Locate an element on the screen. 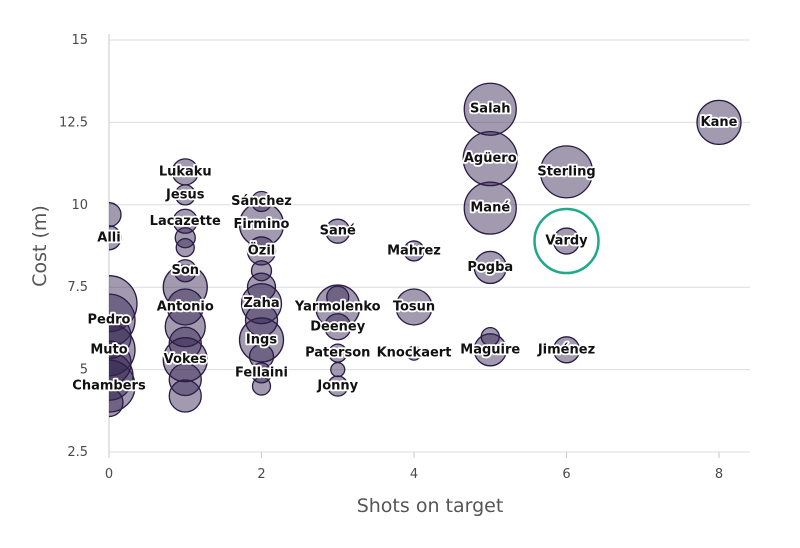 This screenshot has height=548, width=800. bubble-label: Lacazette is located at coordinates (185, 221).